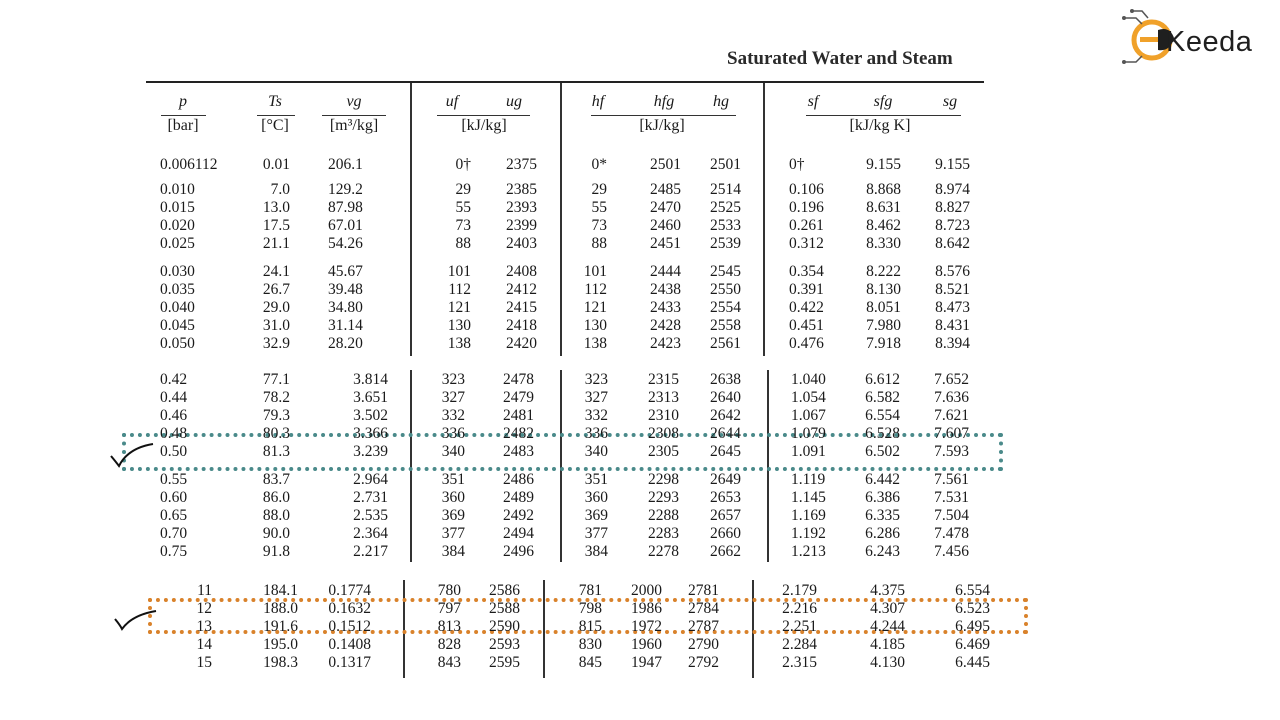  Describe the element at coordinates (599, 207) in the screenshot. I see `table-cell: 55` at that location.